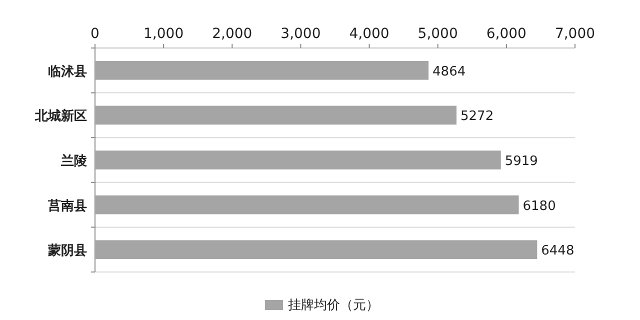  I want to click on data-label: 4864, so click(449, 72).